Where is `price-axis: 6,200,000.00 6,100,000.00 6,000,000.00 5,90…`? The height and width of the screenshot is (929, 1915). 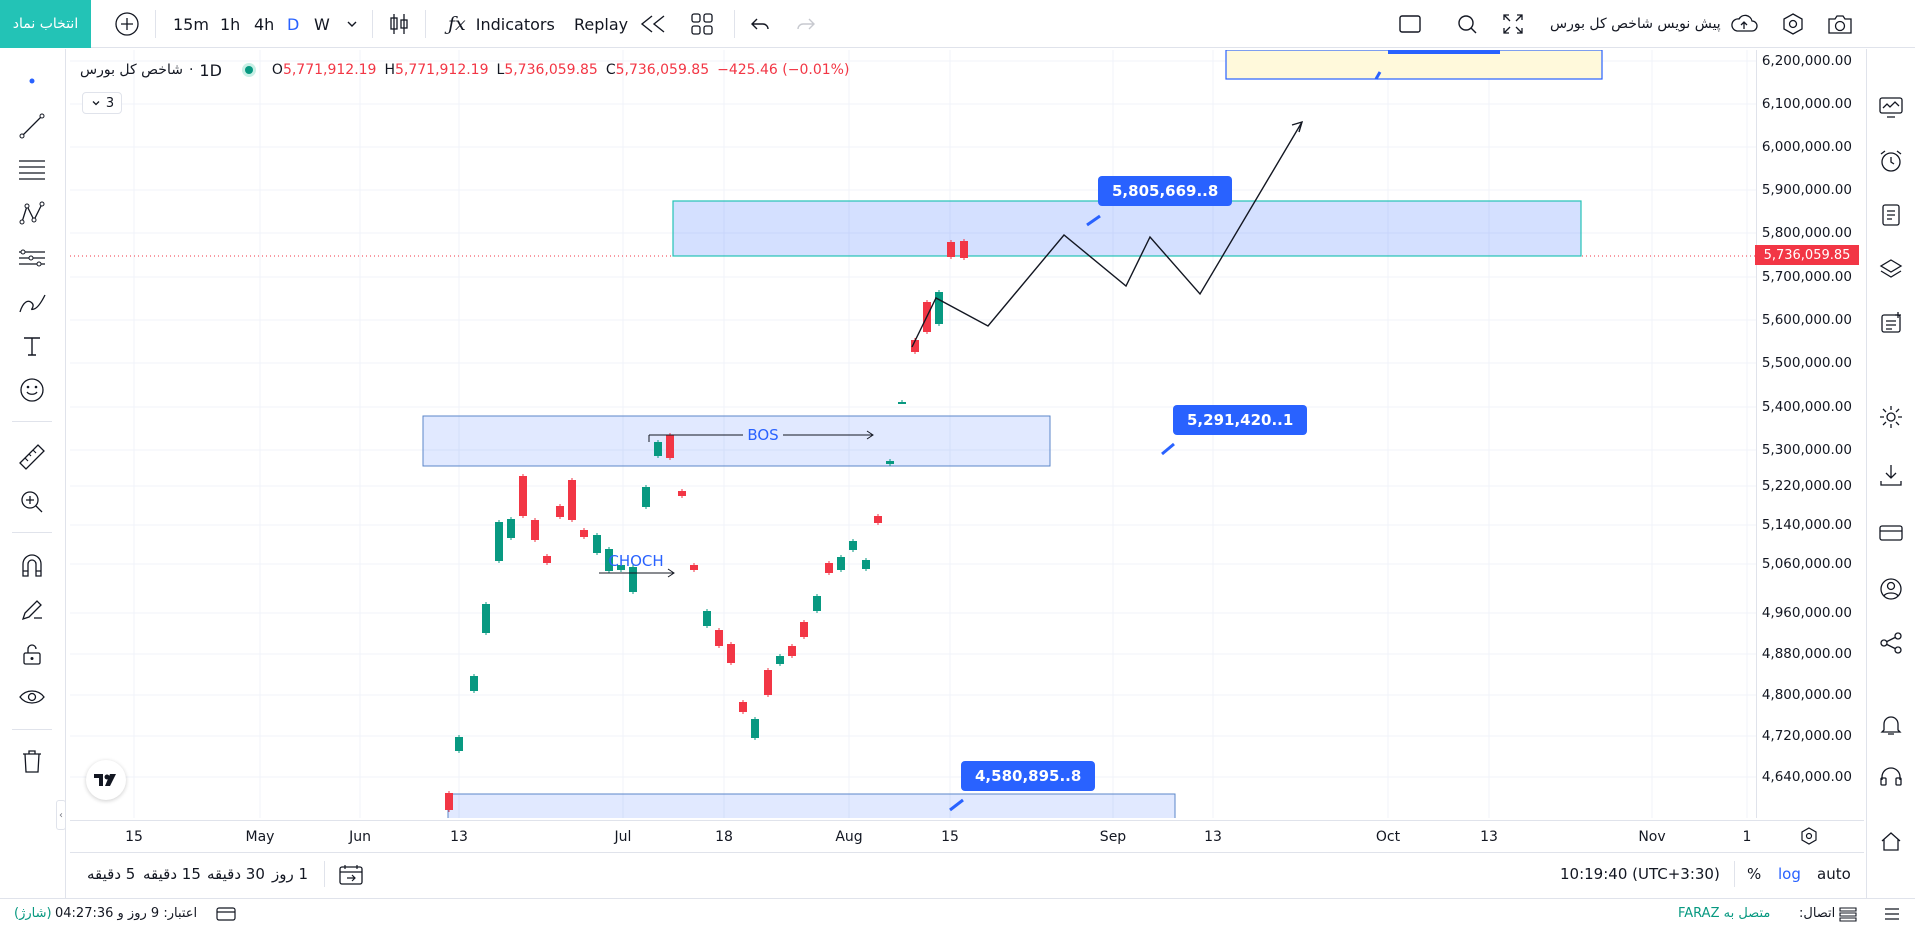
price-axis: 6,200,000.00 6,100,000.00 6,000,000.00 5,90… is located at coordinates (1810, 434).